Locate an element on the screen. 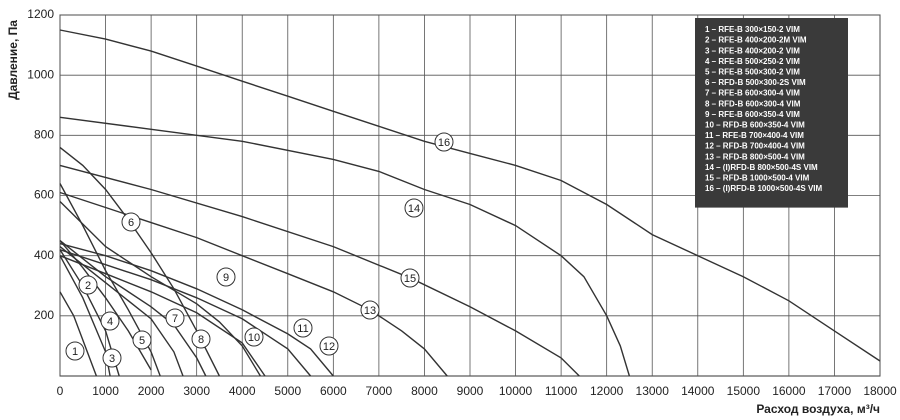  curve-label: 3 is located at coordinates (112, 359).